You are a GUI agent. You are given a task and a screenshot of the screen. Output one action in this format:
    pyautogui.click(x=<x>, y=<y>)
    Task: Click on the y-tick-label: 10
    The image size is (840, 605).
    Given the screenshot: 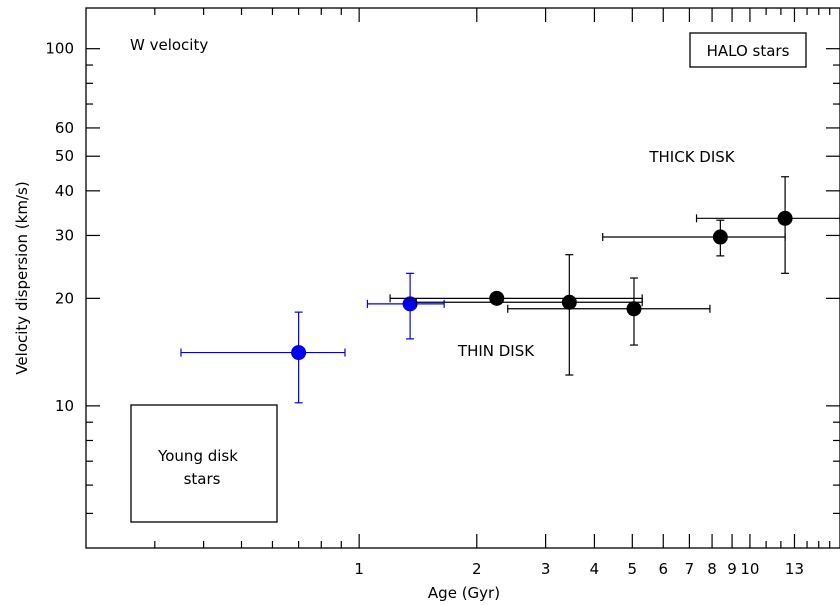 What is the action you would take?
    pyautogui.click(x=64, y=406)
    